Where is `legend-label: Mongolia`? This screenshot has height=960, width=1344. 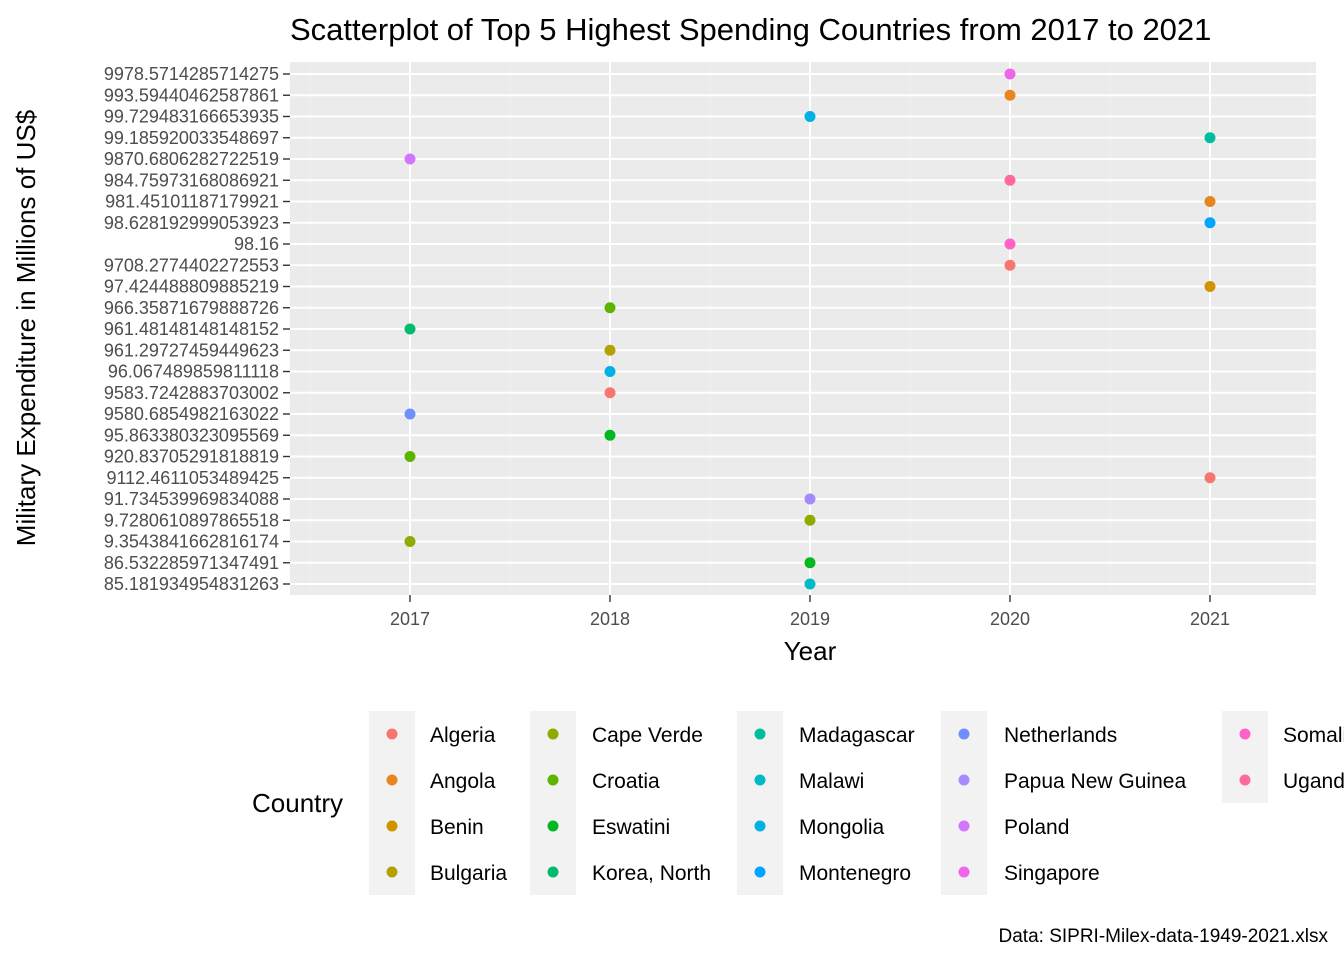 legend-label: Mongolia is located at coordinates (842, 827).